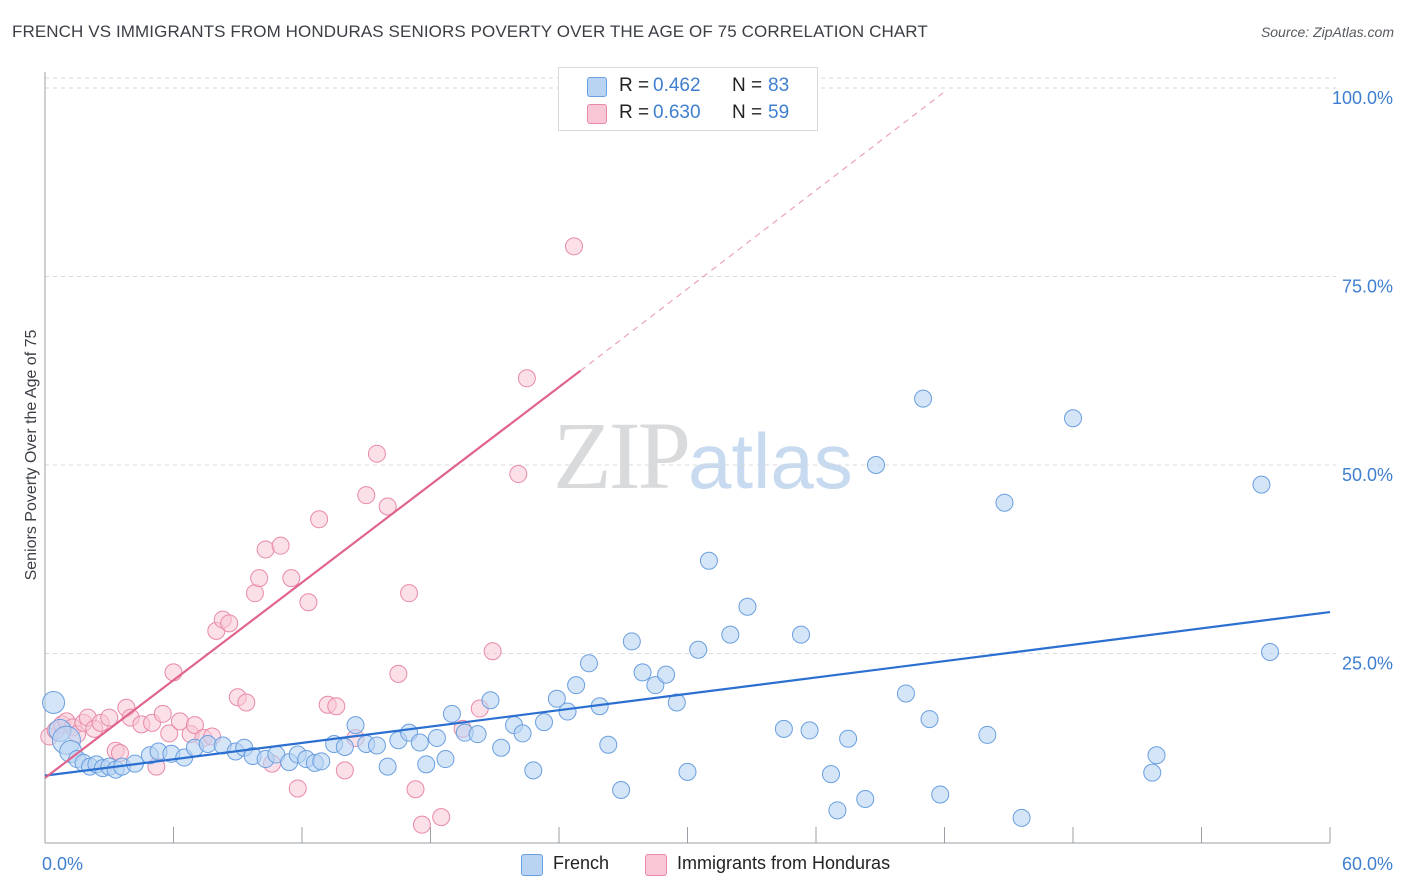 This screenshot has width=1406, height=892. I want to click on french-swatch, so click(532, 865).